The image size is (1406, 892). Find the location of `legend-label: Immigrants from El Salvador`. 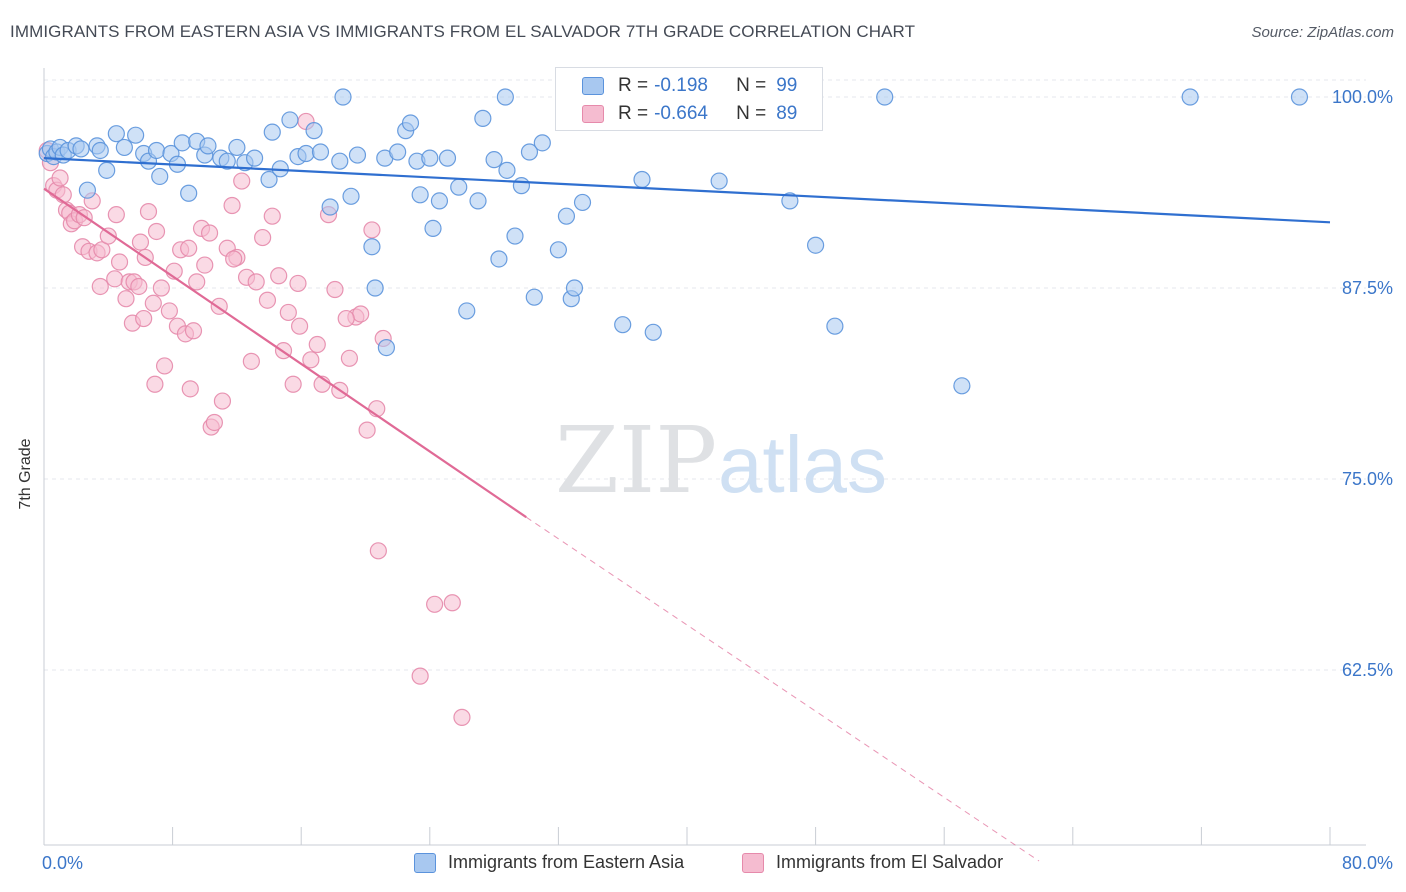

legend-label: Immigrants from El Salvador is located at coordinates (890, 862).